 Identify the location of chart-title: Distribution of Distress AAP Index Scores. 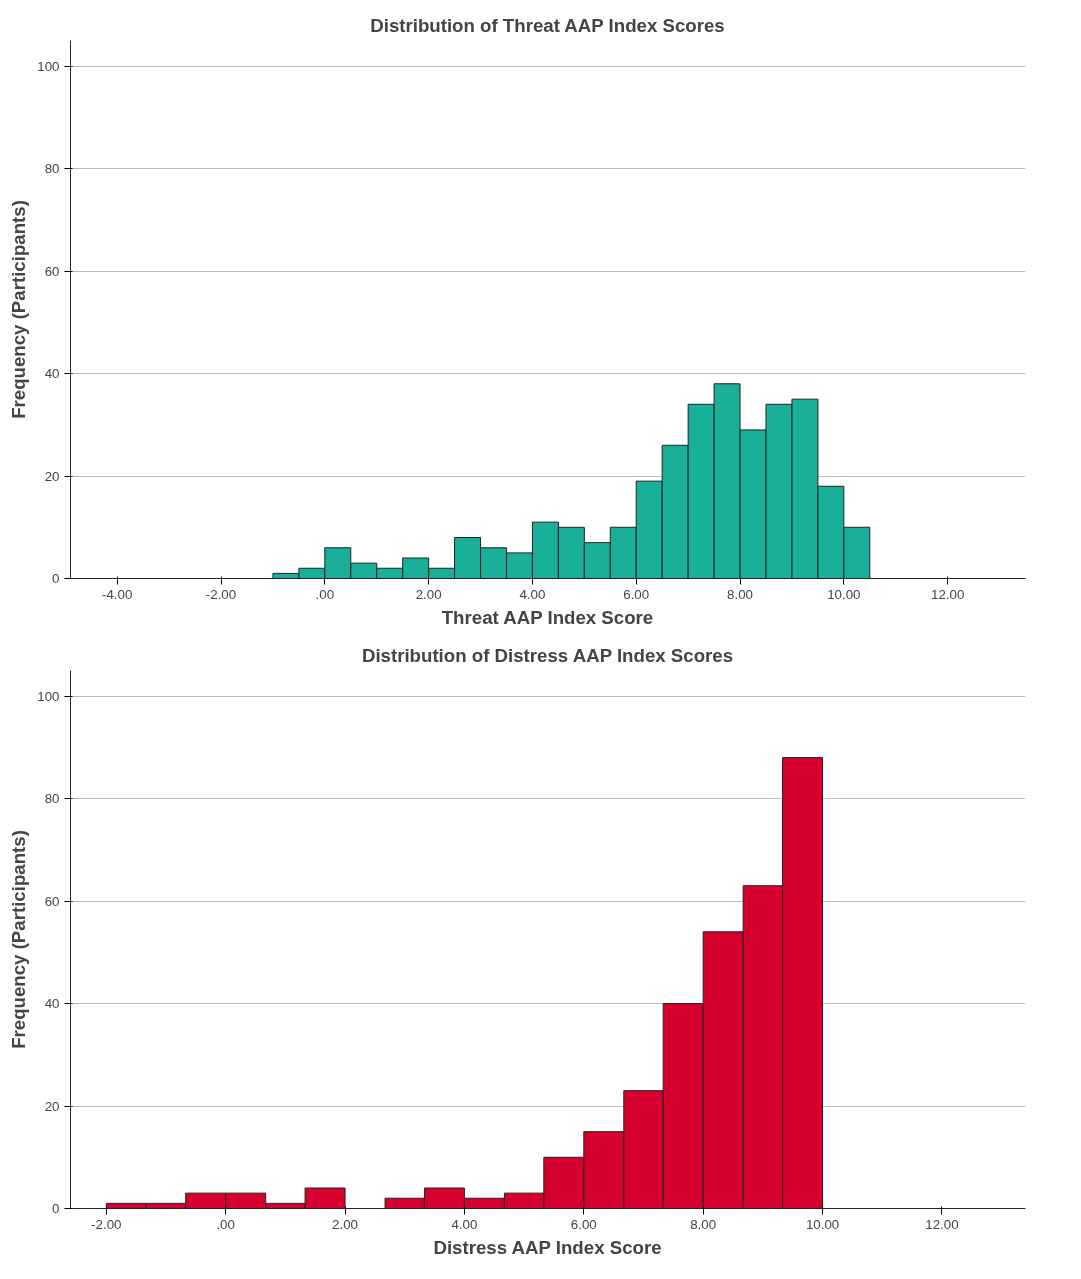
(547, 655).